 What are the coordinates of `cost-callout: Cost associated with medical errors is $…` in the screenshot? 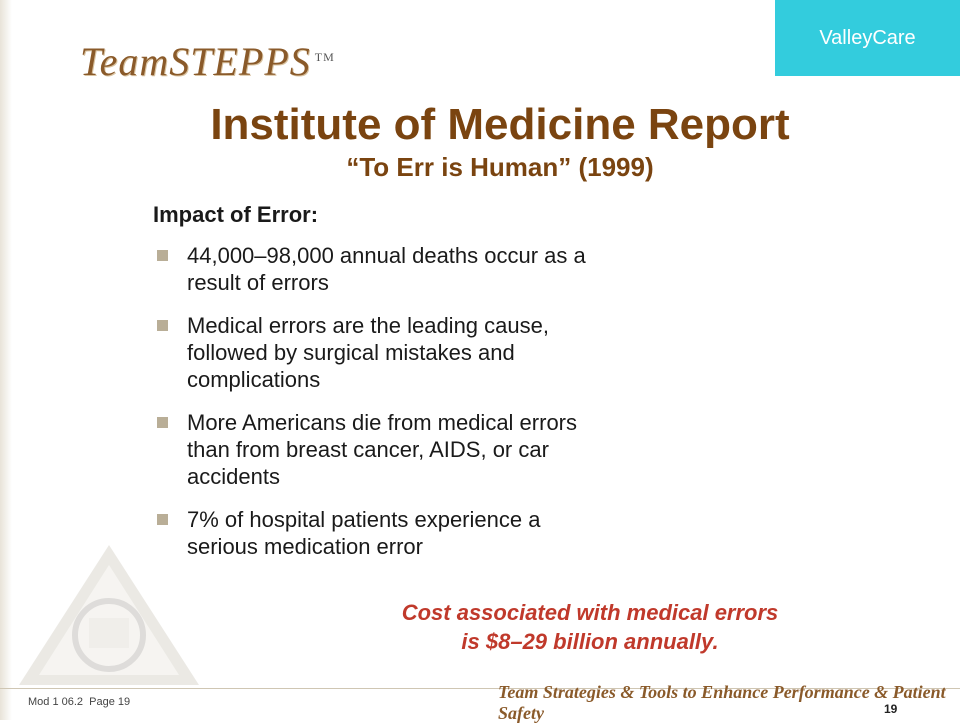 It's located at (590, 627).